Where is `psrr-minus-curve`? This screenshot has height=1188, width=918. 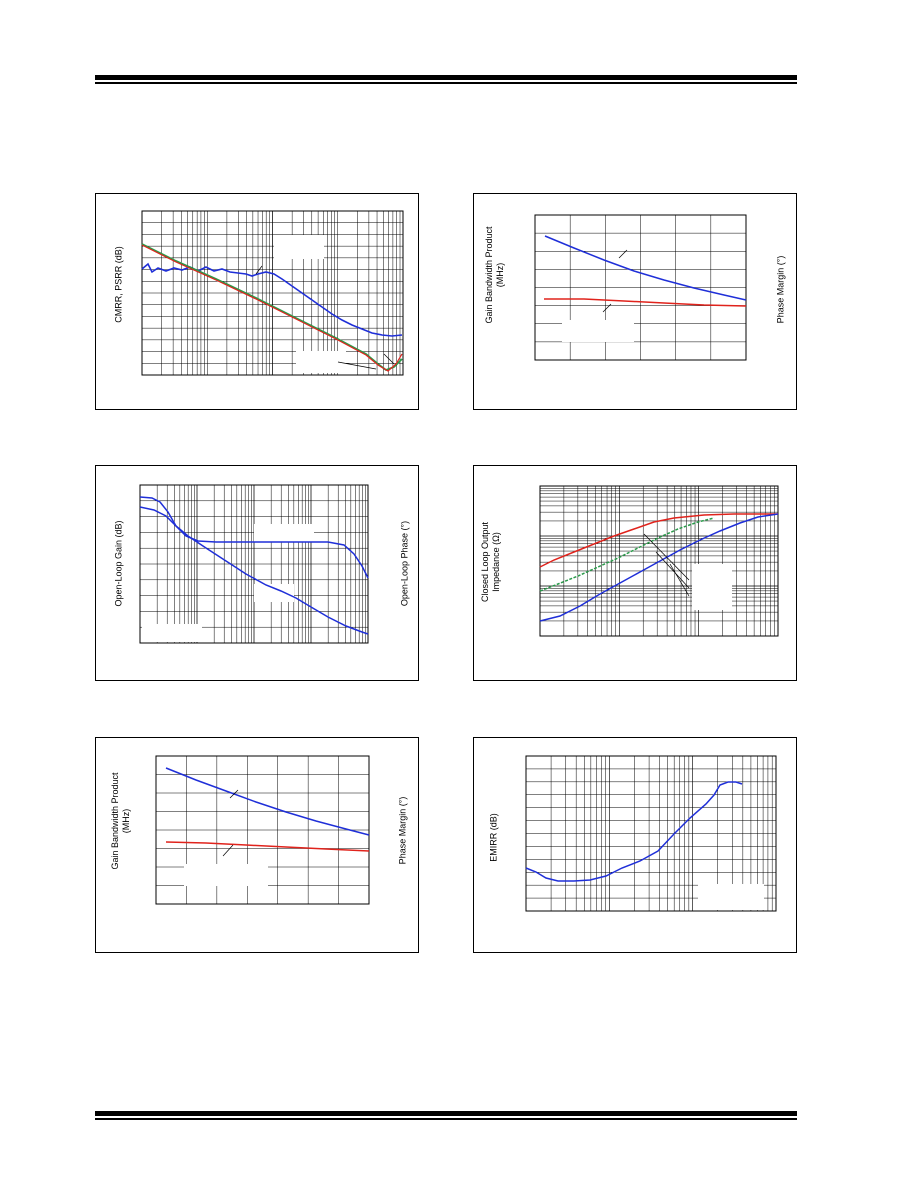 psrr-minus-curve is located at coordinates (272, 308).